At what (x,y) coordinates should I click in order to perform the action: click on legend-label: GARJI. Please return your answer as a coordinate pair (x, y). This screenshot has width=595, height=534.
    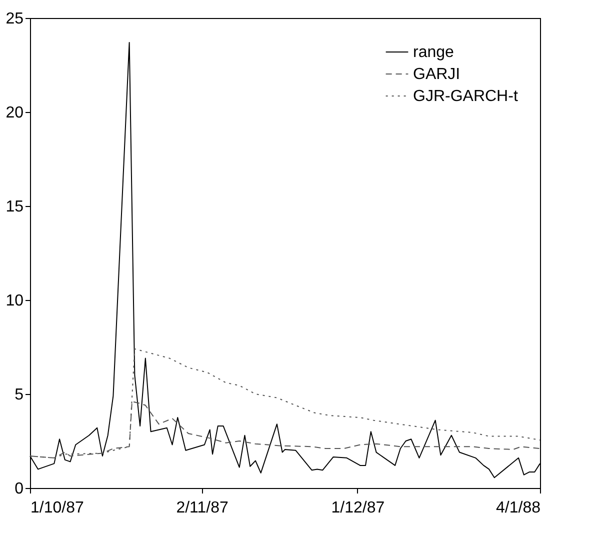
    Looking at the image, I should click on (436, 74).